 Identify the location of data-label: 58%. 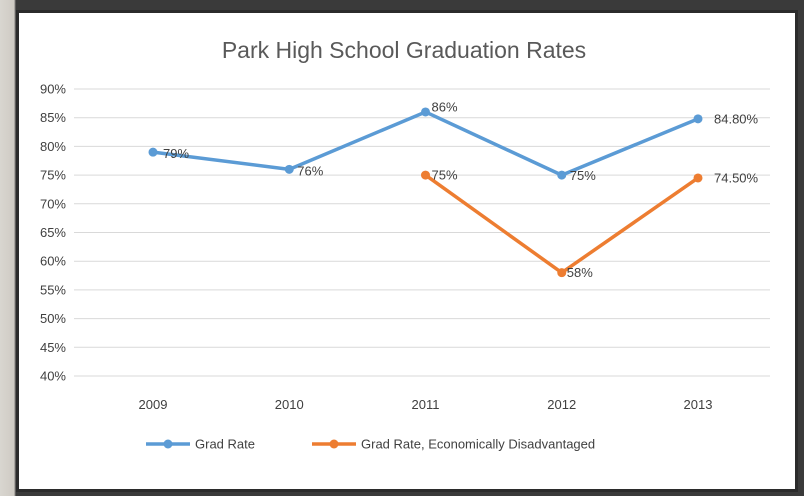
(580, 272).